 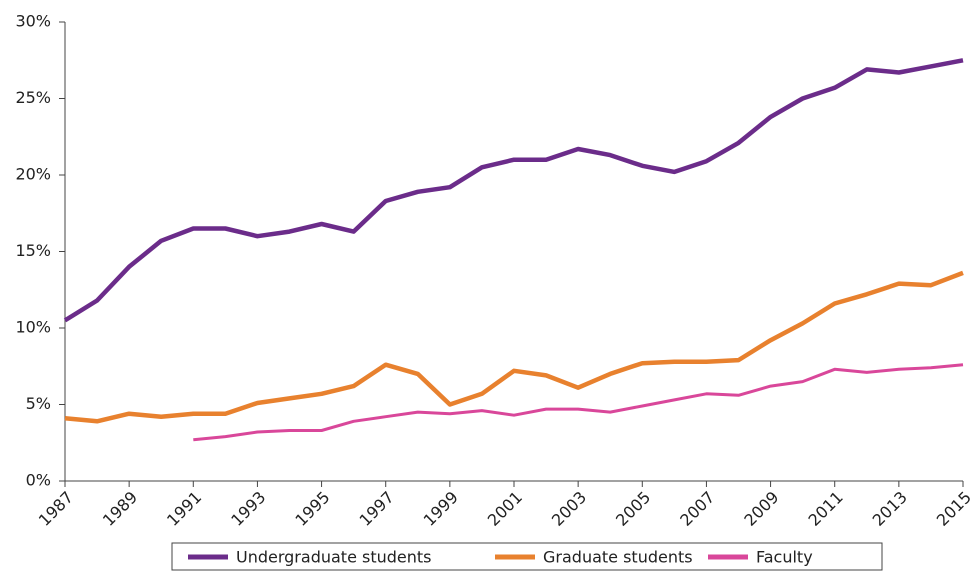 I want to click on y-tick-label: 5%, so click(x=38, y=403).